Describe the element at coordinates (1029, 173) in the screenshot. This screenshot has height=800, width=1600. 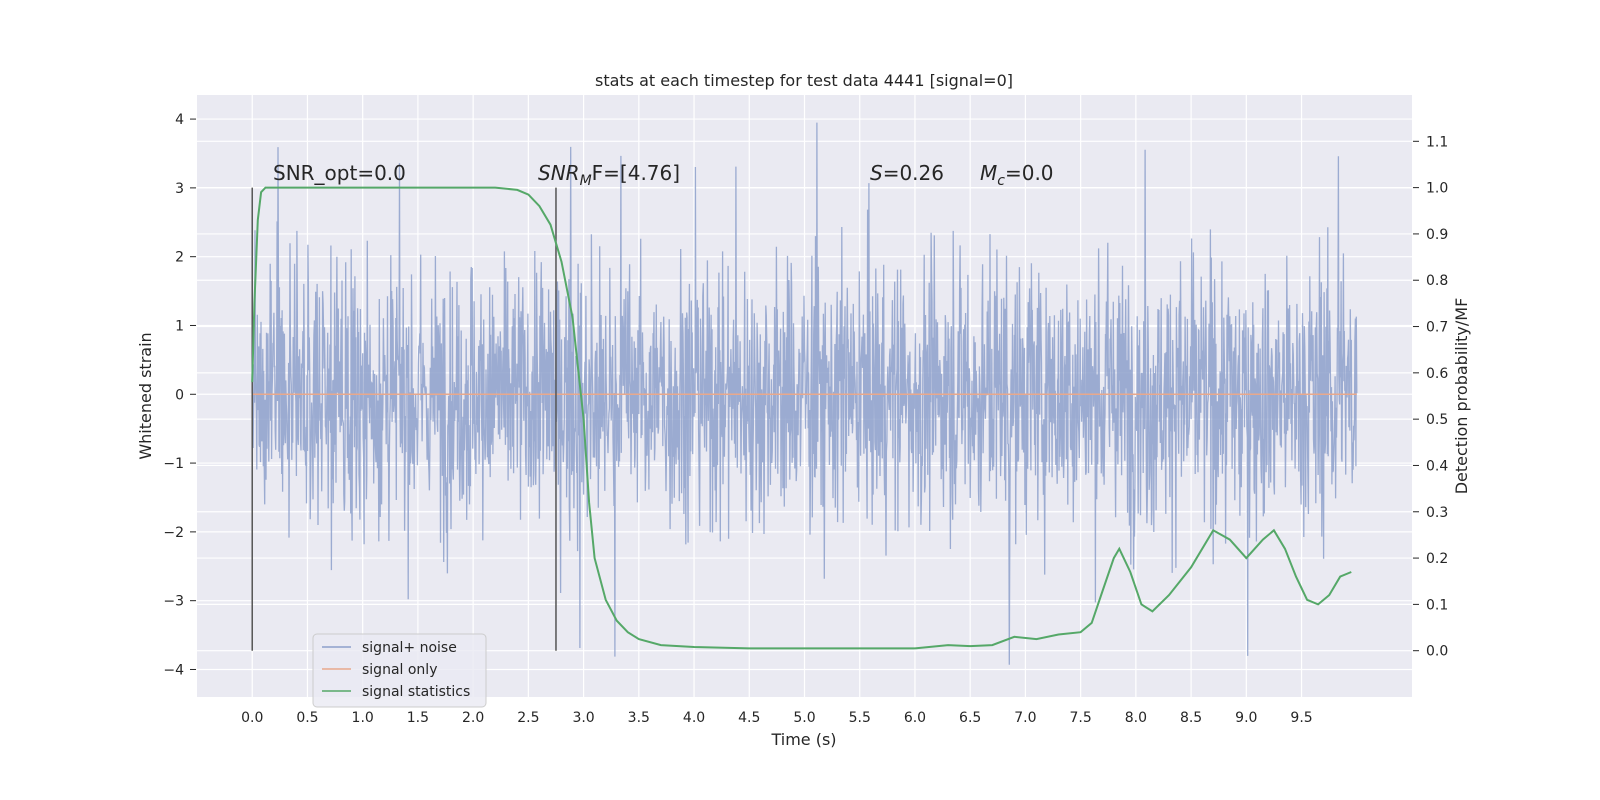
I see `annotation-mc-value: =0.0` at that location.